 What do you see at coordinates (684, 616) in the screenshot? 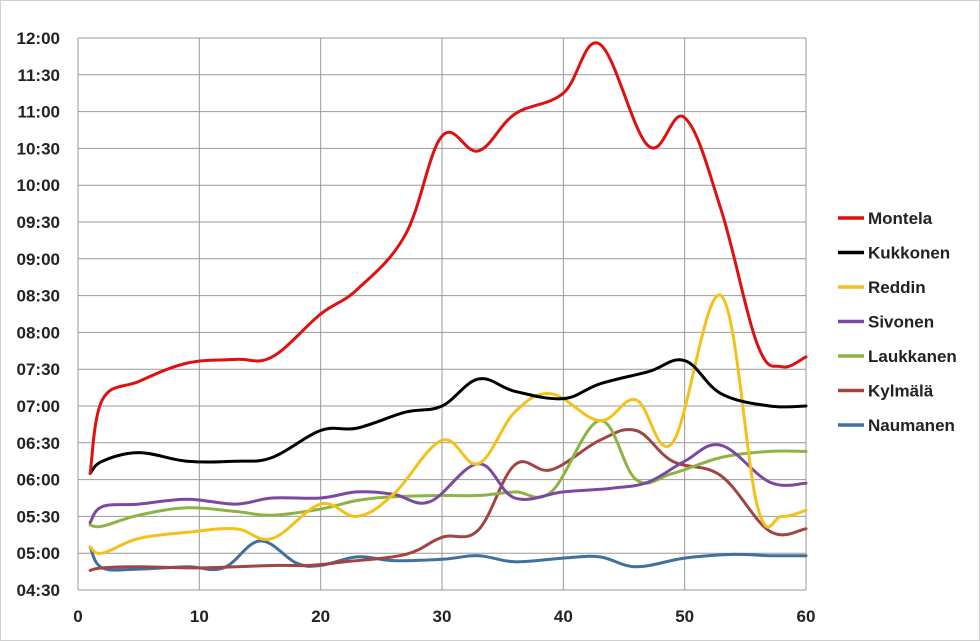
I see `x-tick-label: 50` at bounding box center [684, 616].